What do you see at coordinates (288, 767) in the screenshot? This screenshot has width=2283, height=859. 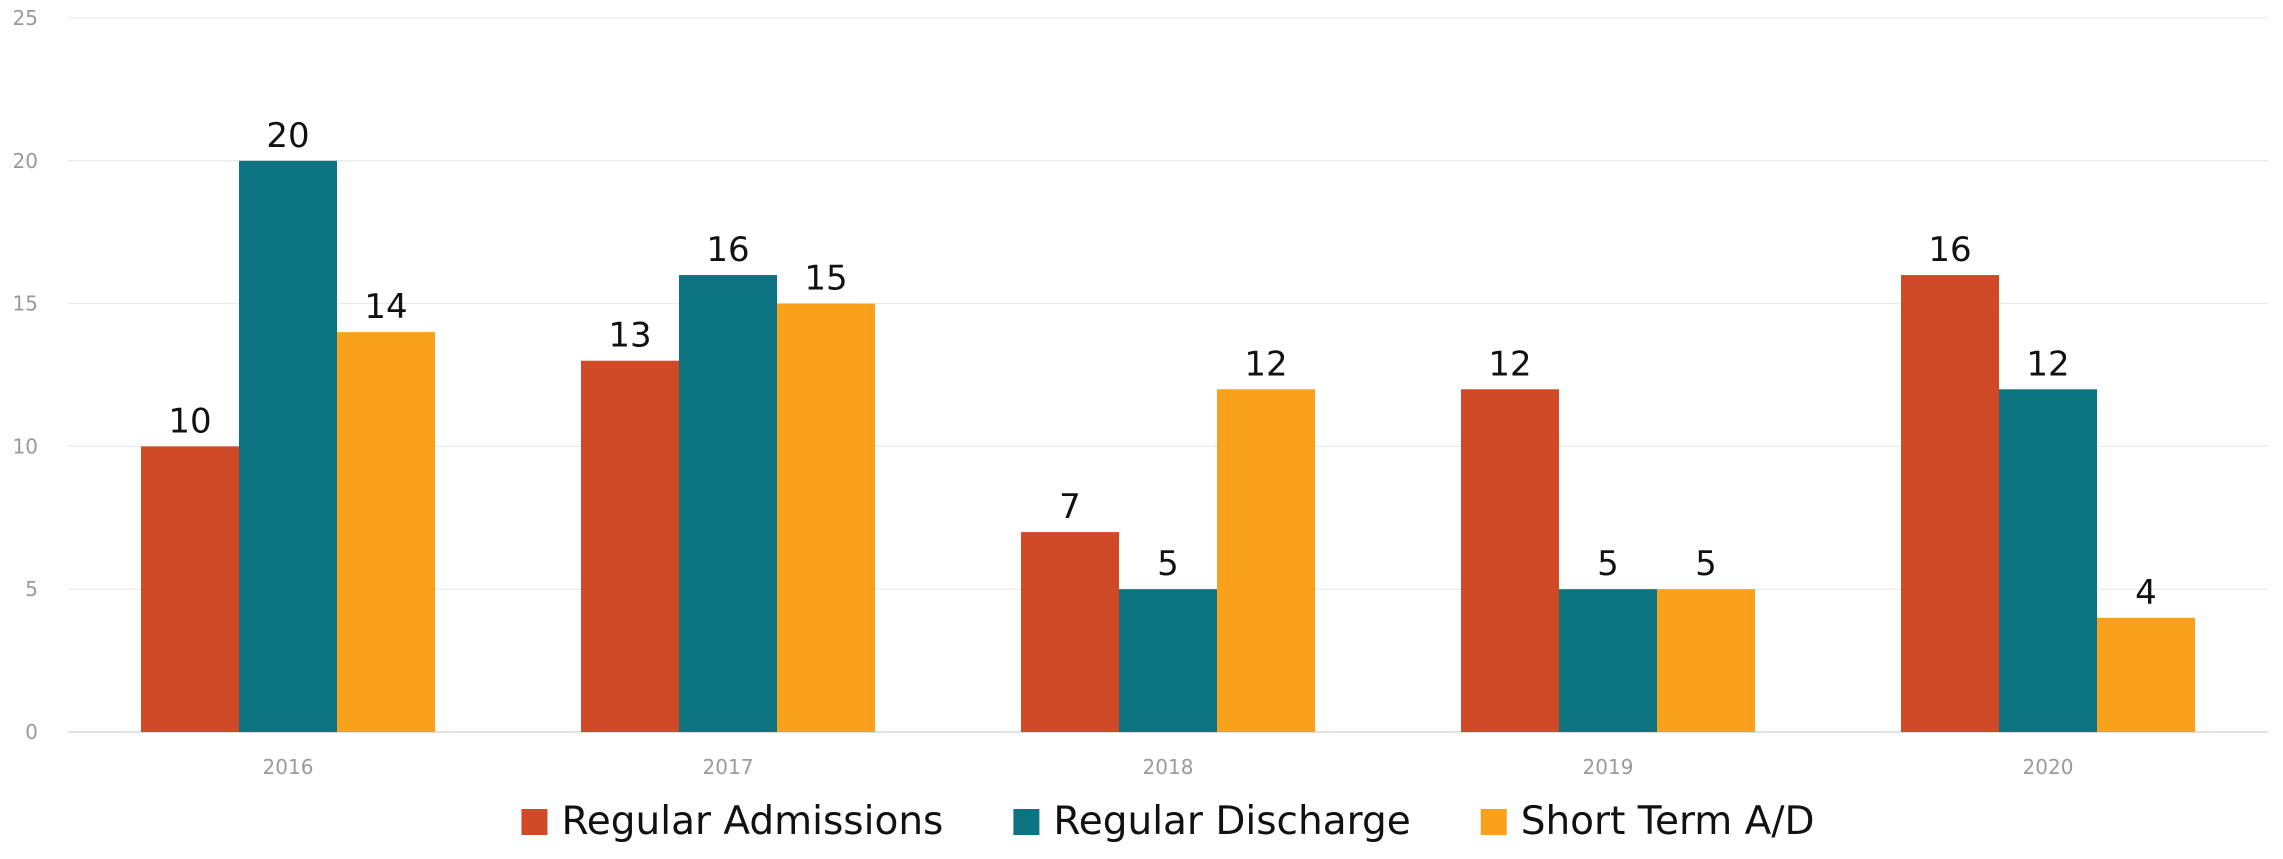 I see `x-tick-label: 2016` at bounding box center [288, 767].